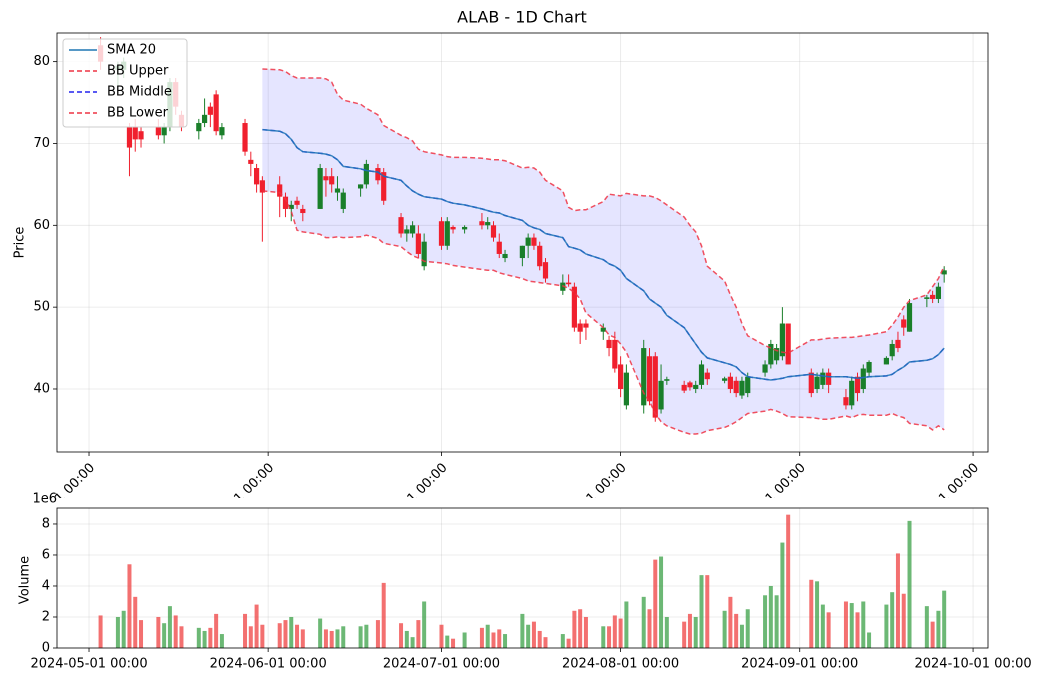  I want to click on y-tick-label: 8, so click(46, 523).